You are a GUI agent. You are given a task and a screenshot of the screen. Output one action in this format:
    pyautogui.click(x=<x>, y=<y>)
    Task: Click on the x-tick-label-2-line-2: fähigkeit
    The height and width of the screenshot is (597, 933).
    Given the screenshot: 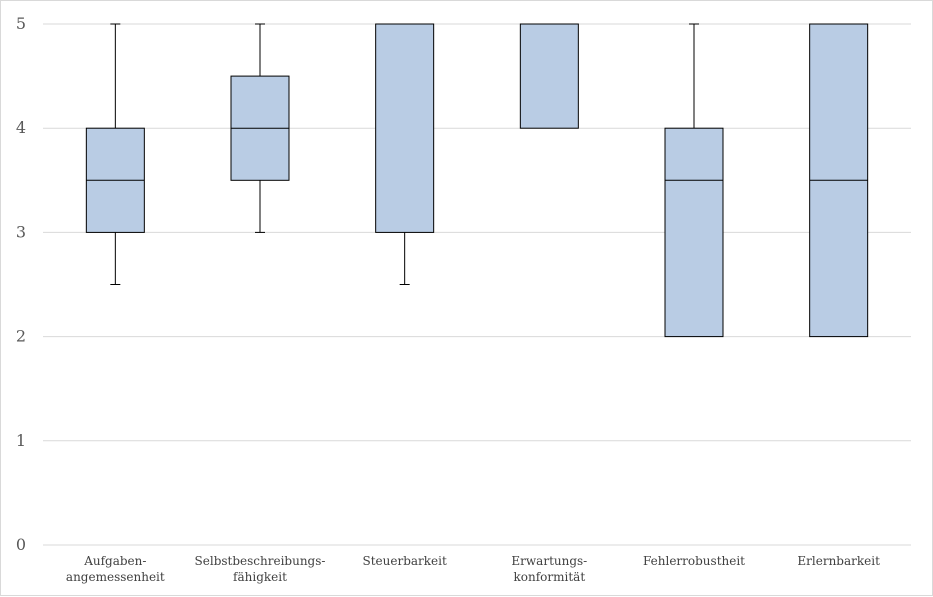 What is the action you would take?
    pyautogui.click(x=260, y=577)
    